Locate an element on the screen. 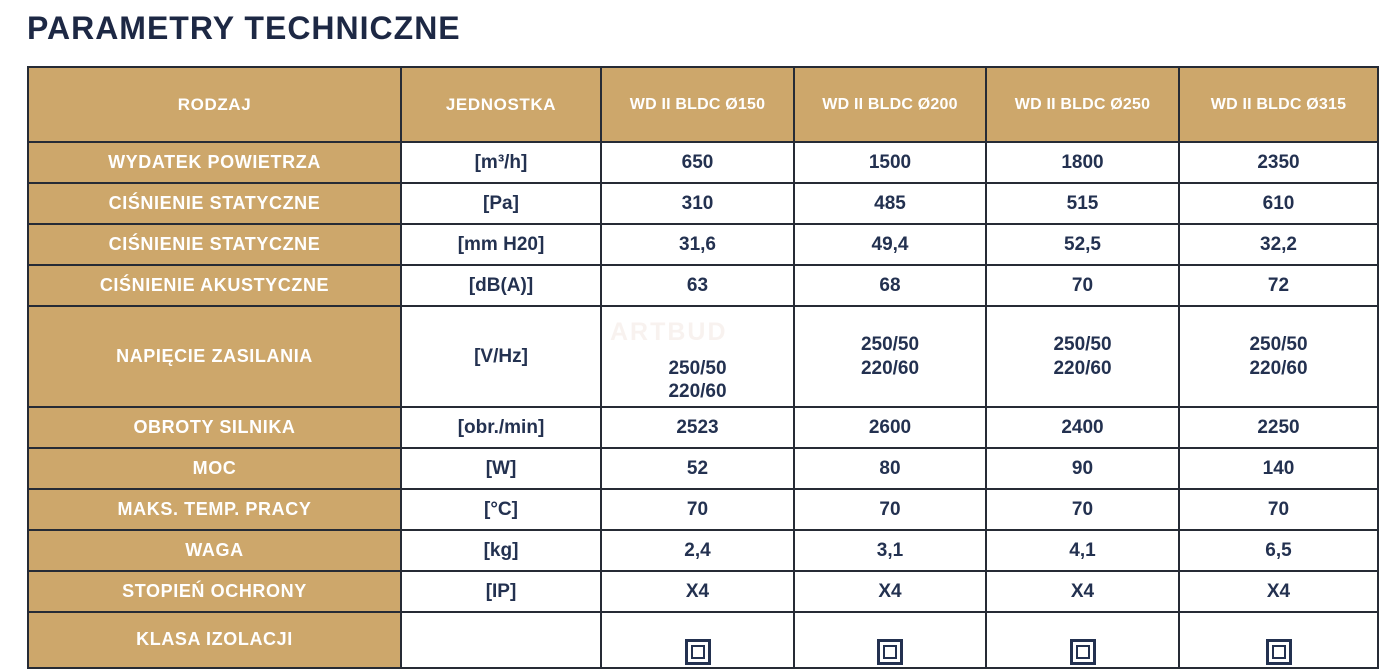  row-label: KLASA IZOLACJI is located at coordinates (214, 640).